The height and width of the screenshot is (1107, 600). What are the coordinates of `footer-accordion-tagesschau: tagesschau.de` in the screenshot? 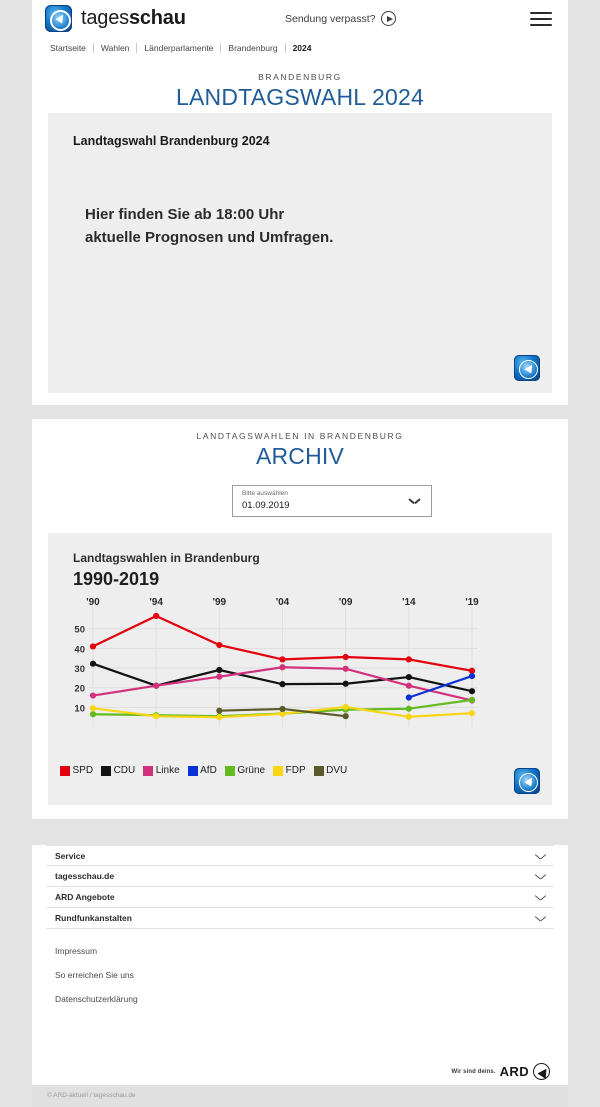 It's located at (300, 876).